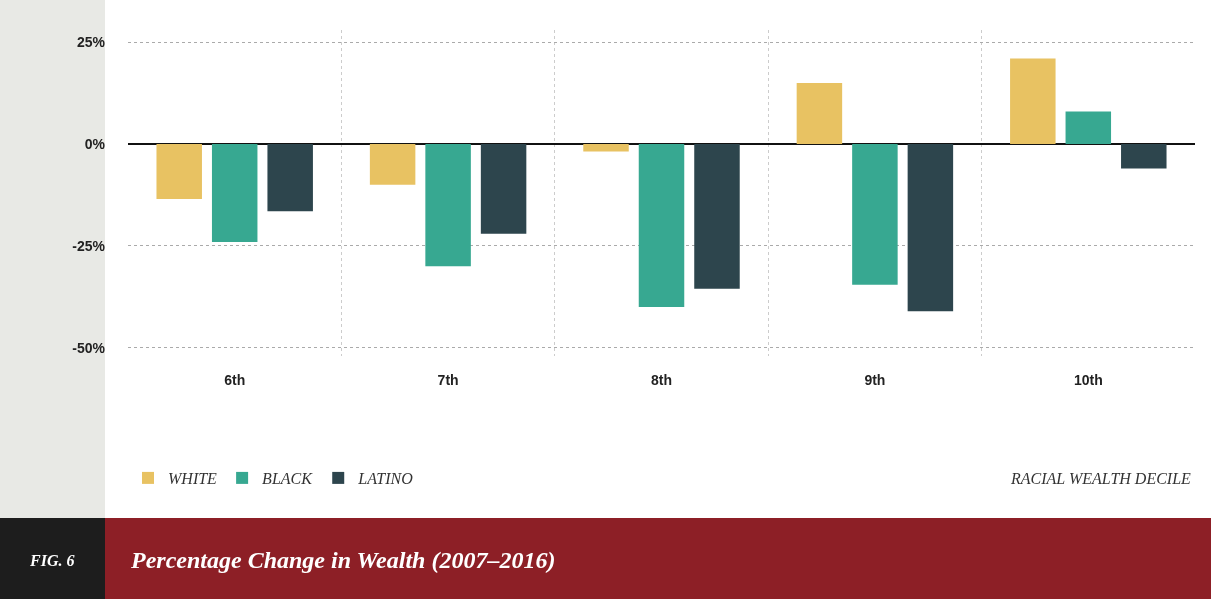 This screenshot has height=599, width=1211. What do you see at coordinates (52, 560) in the screenshot?
I see `caption: FIG. 6` at bounding box center [52, 560].